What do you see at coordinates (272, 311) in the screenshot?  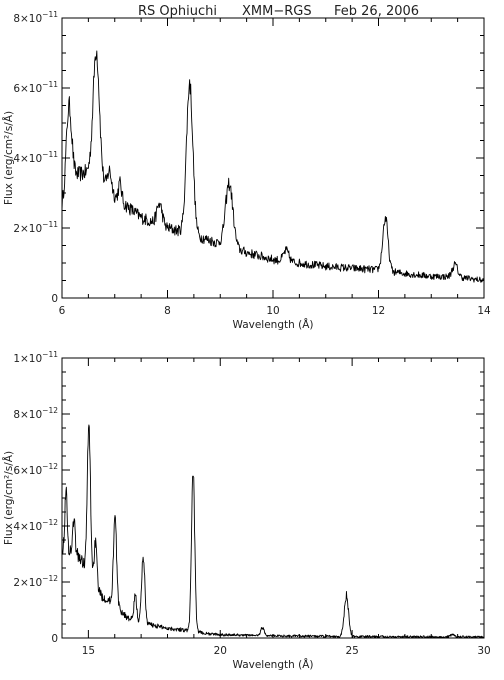 I see `top-x-tick-label: 10` at bounding box center [272, 311].